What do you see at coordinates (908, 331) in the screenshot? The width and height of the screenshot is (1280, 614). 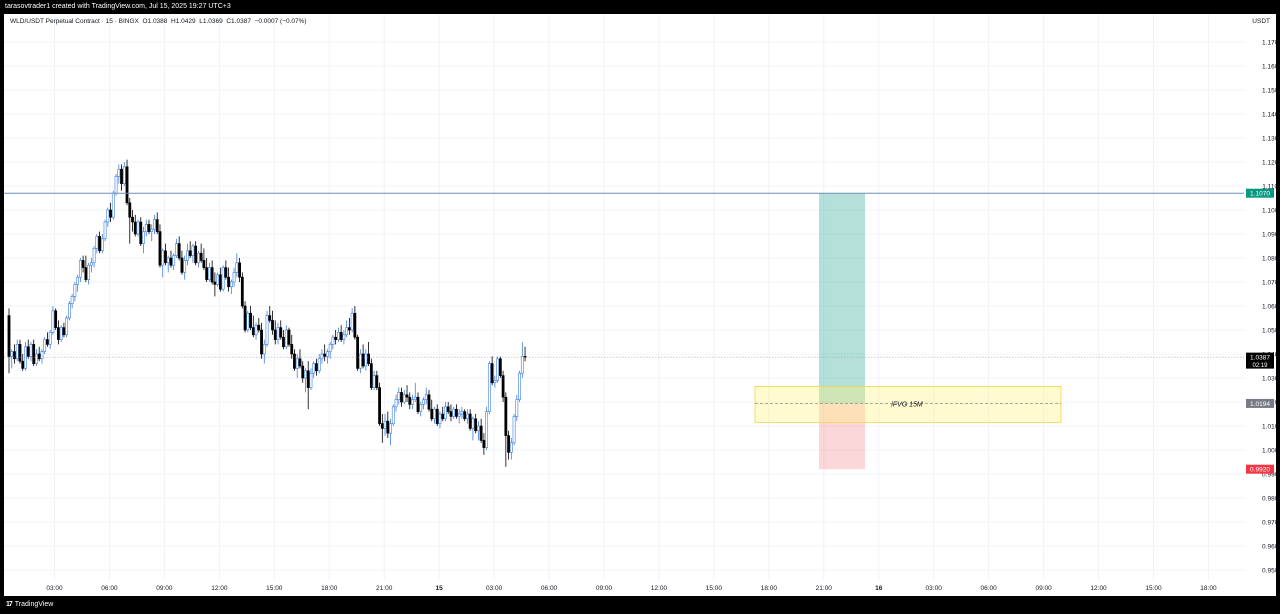 I see `position-tool: iFVG 15M` at bounding box center [908, 331].